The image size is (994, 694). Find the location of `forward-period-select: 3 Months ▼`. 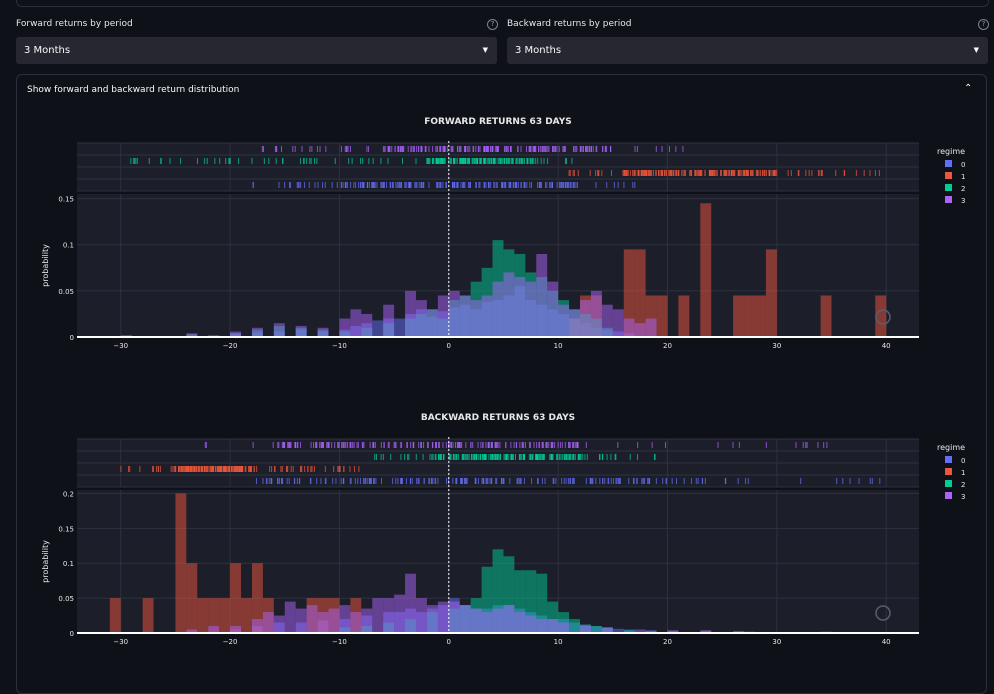

forward-period-select: 3 Months ▼ is located at coordinates (256, 50).